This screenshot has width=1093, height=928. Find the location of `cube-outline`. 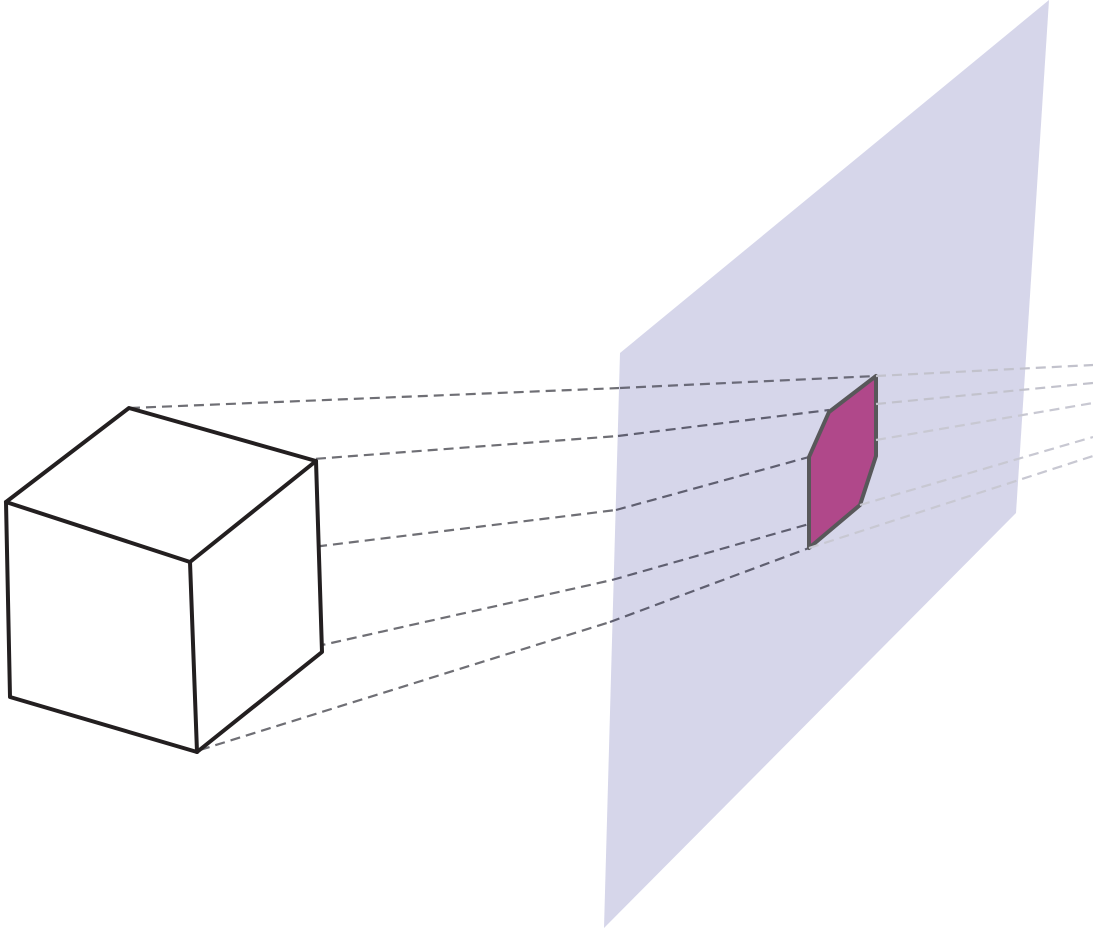

cube-outline is located at coordinates (164, 580).